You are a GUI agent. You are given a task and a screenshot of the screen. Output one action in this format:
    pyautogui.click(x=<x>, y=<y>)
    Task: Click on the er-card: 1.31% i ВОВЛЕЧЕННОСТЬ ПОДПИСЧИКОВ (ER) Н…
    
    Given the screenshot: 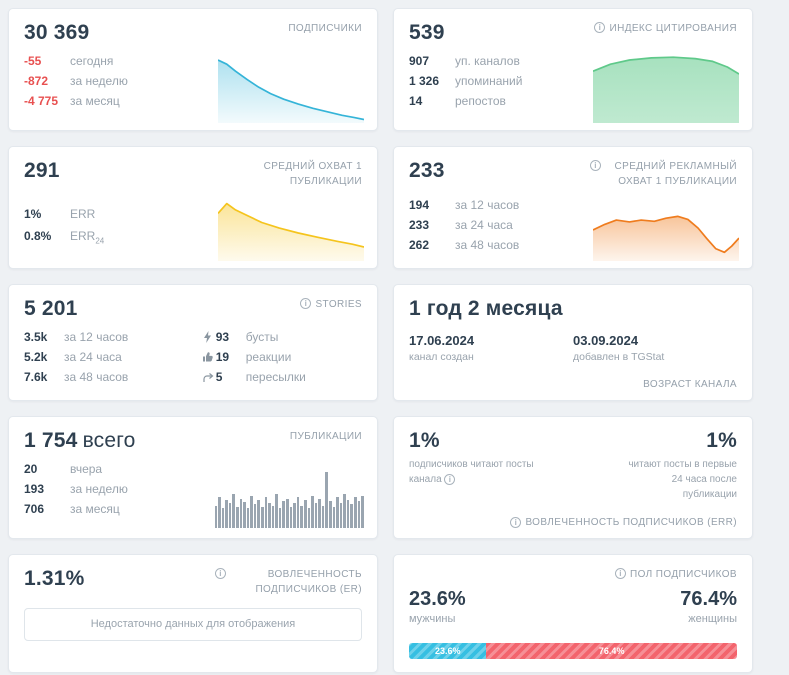 What is the action you would take?
    pyautogui.click(x=193, y=613)
    